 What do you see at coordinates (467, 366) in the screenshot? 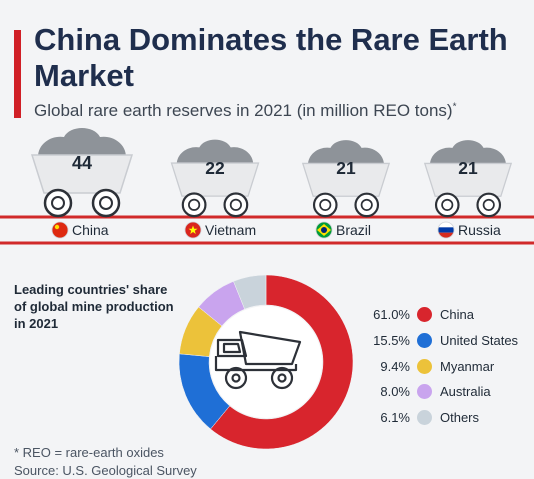
I see `legend-label: Myanmar` at bounding box center [467, 366].